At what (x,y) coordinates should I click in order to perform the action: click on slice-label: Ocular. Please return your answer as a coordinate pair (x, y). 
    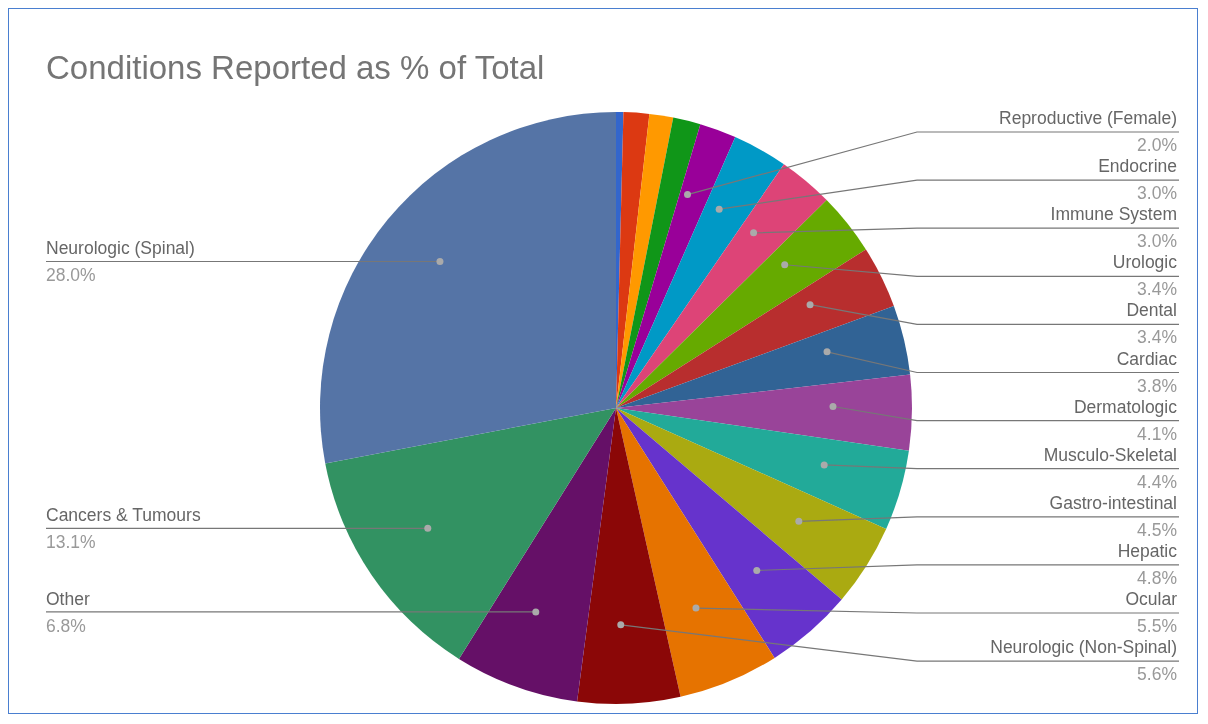
    Looking at the image, I should click on (1151, 599).